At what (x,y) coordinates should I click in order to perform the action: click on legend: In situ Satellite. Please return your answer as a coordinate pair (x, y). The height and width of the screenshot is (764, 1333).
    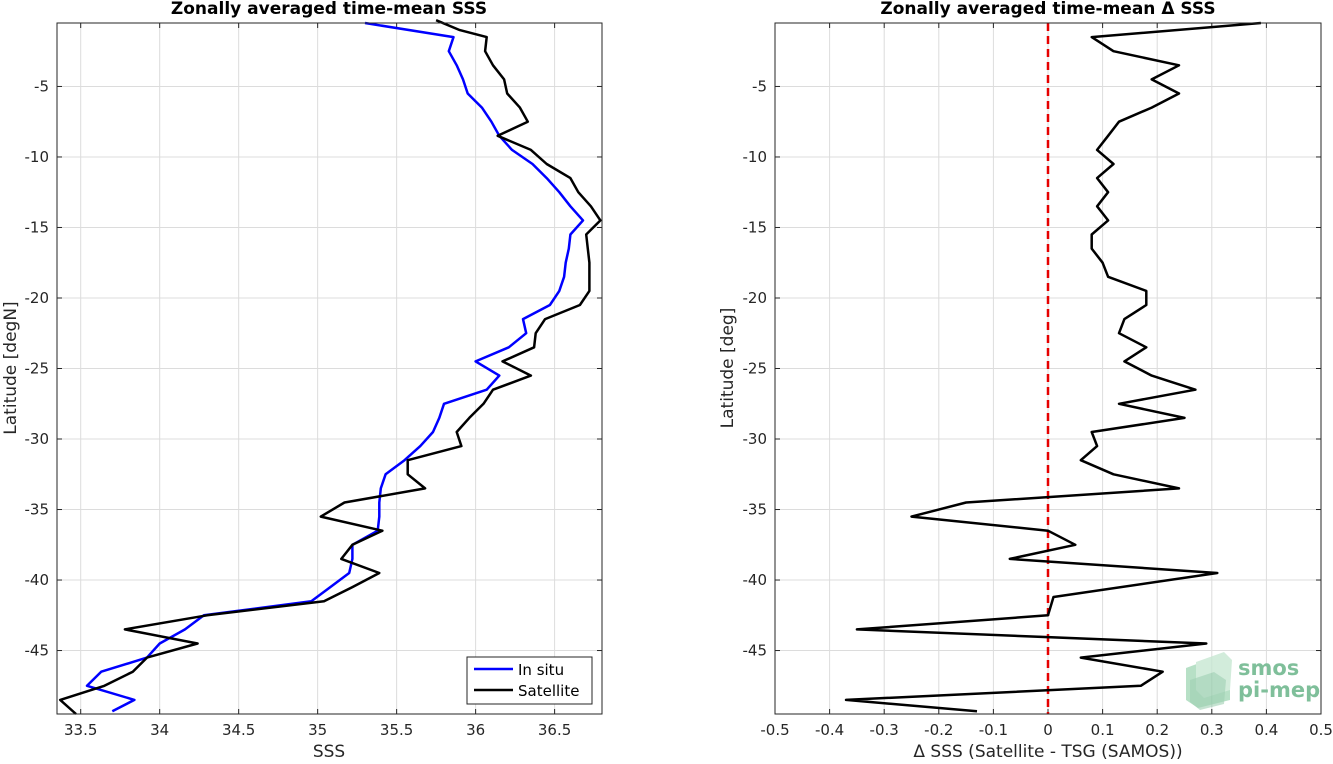
    Looking at the image, I should click on (529, 680).